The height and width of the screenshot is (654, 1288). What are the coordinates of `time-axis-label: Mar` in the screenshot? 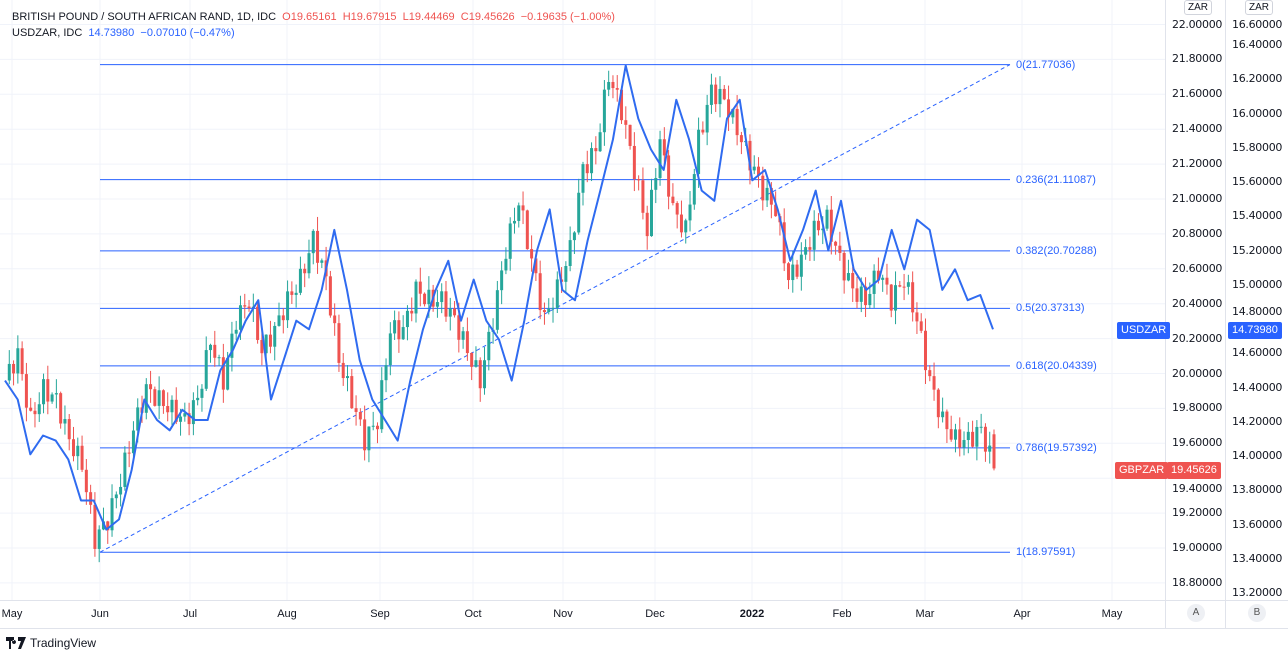 It's located at (925, 614).